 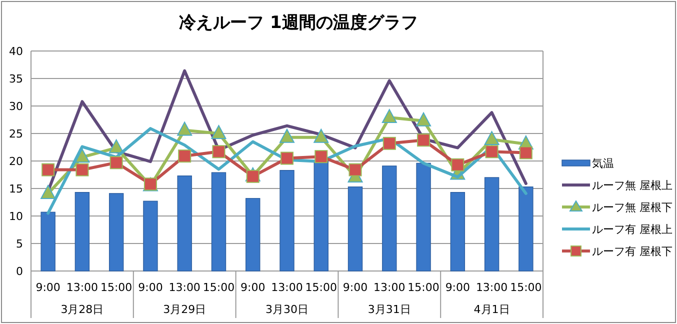 I want to click on chart-title: 冷えルーフ 1週間の温度グラフ, so click(x=298, y=23).